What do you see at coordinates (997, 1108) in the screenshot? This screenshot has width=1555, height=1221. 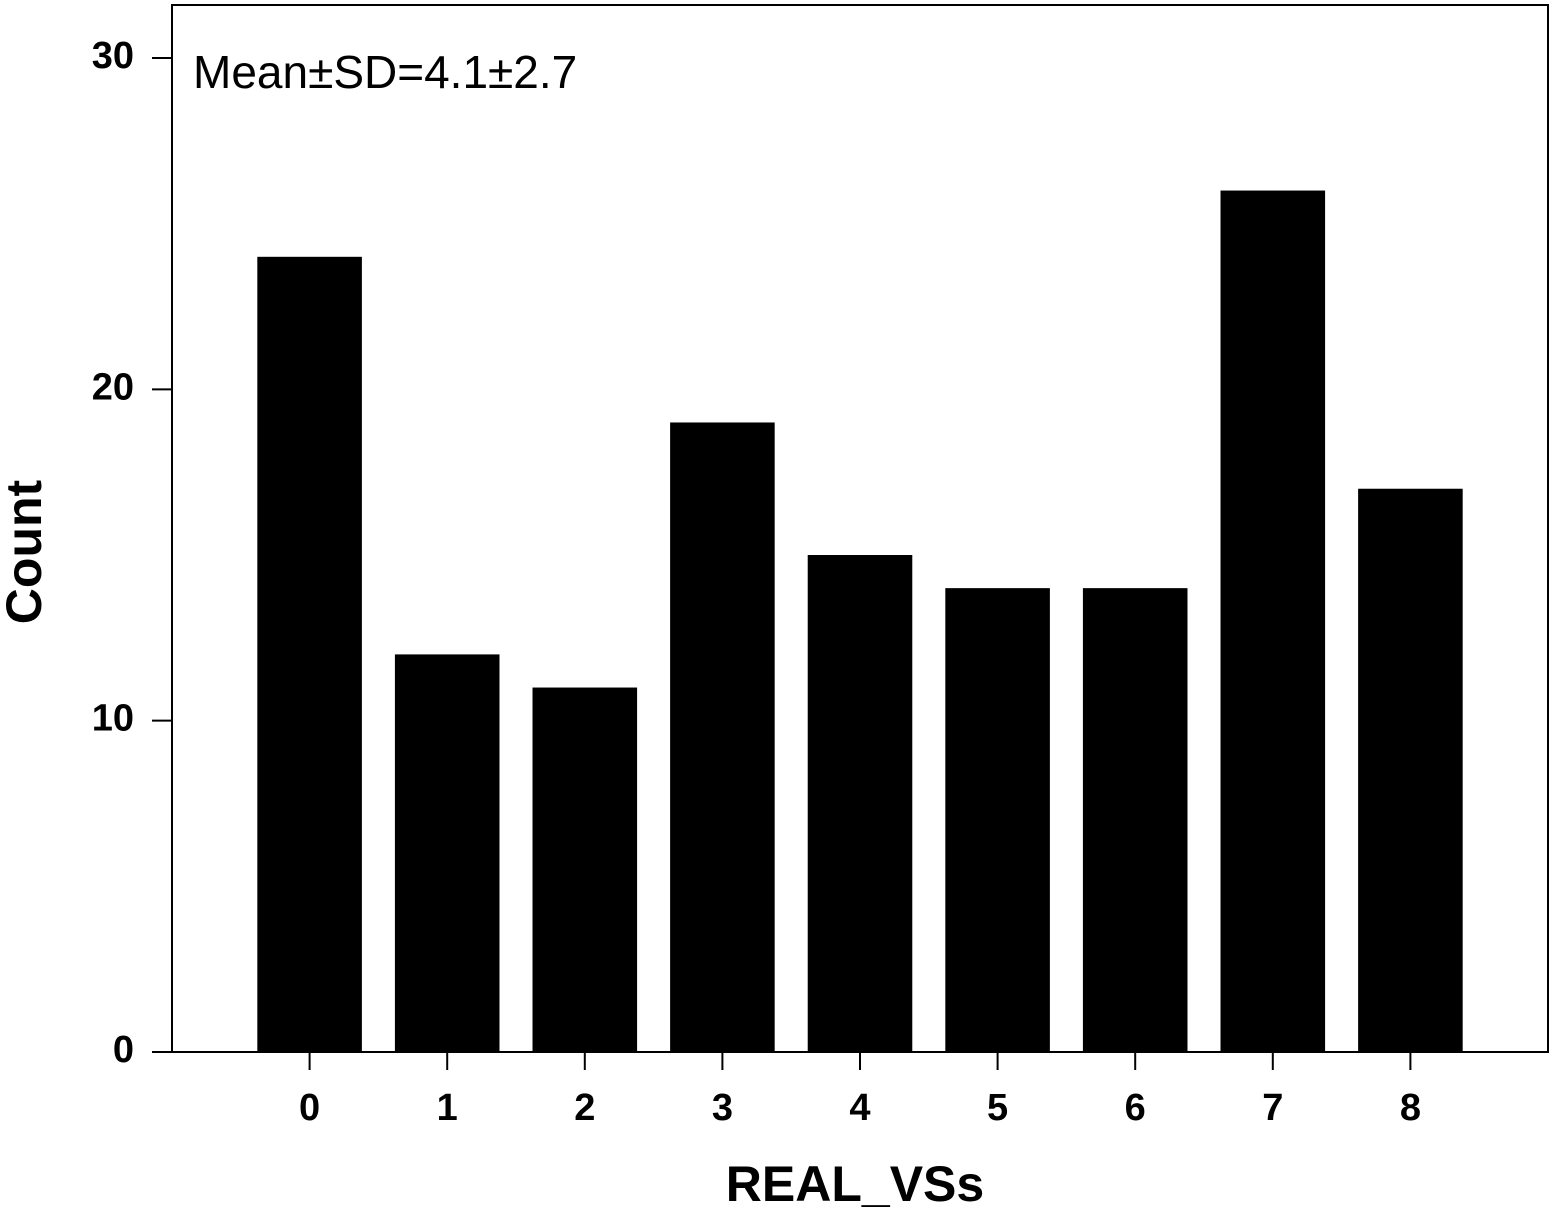 I see `x-tick-label: 5` at bounding box center [997, 1108].